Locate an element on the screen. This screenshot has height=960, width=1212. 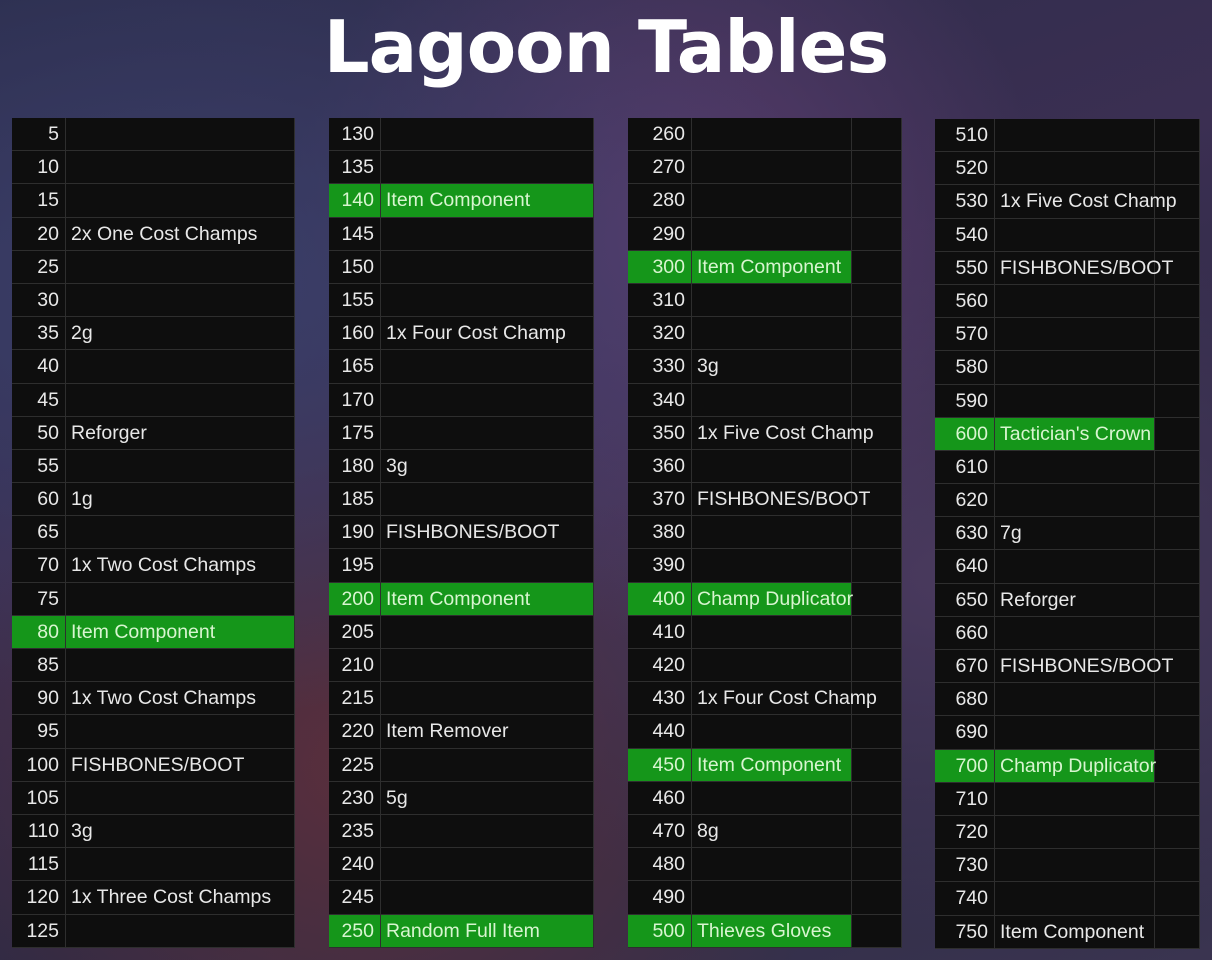
table-row: 340 is located at coordinates (765, 400).